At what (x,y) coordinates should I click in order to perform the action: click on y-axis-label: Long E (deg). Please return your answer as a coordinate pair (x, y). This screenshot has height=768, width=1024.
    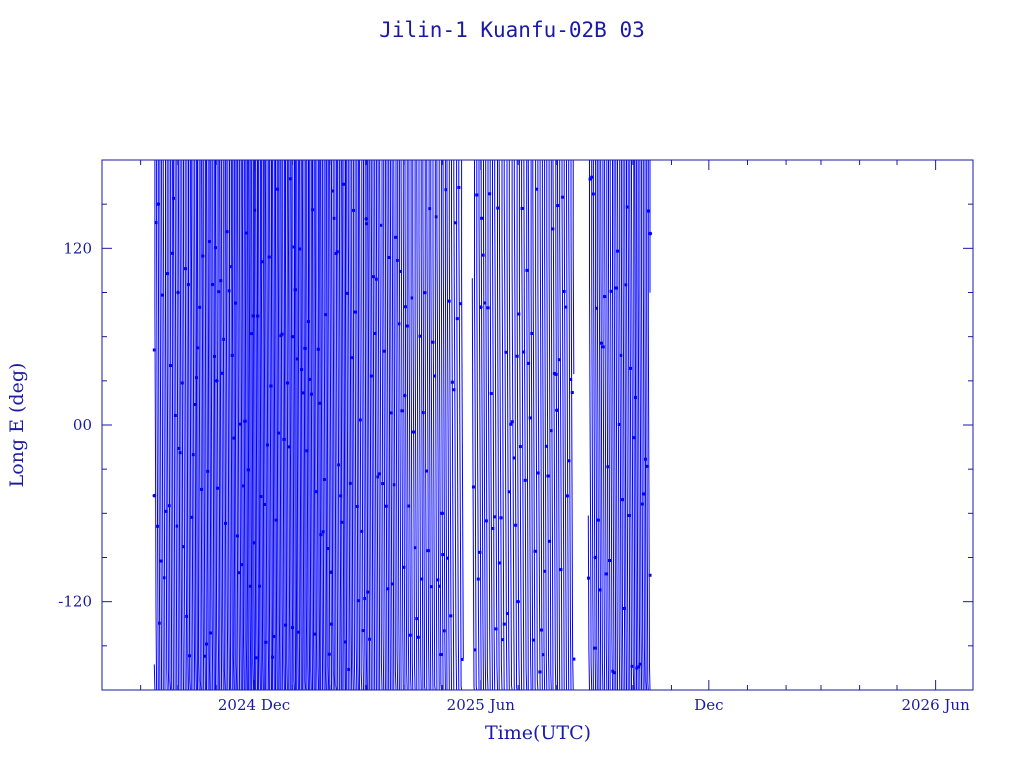
    Looking at the image, I should click on (17, 425).